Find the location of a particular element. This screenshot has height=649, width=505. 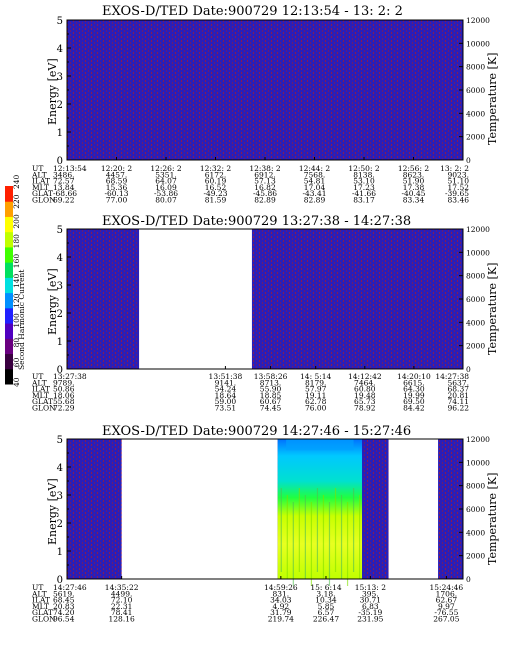

table-cell: -35.19 is located at coordinates (370, 612).